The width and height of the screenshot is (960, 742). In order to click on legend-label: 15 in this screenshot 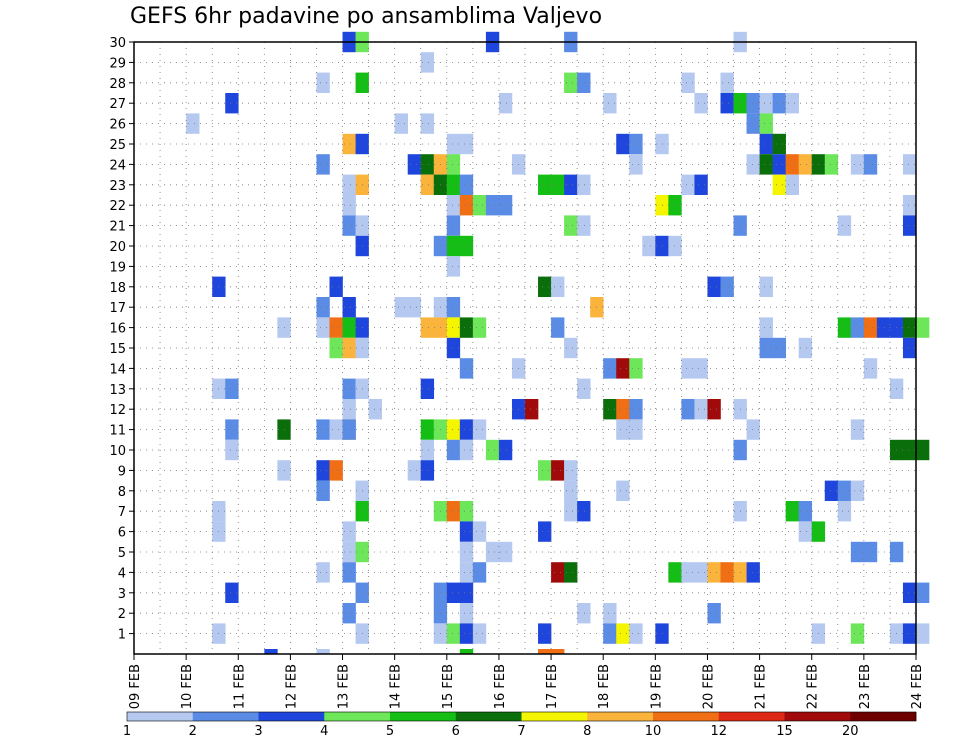, I will do `click(784, 731)`.